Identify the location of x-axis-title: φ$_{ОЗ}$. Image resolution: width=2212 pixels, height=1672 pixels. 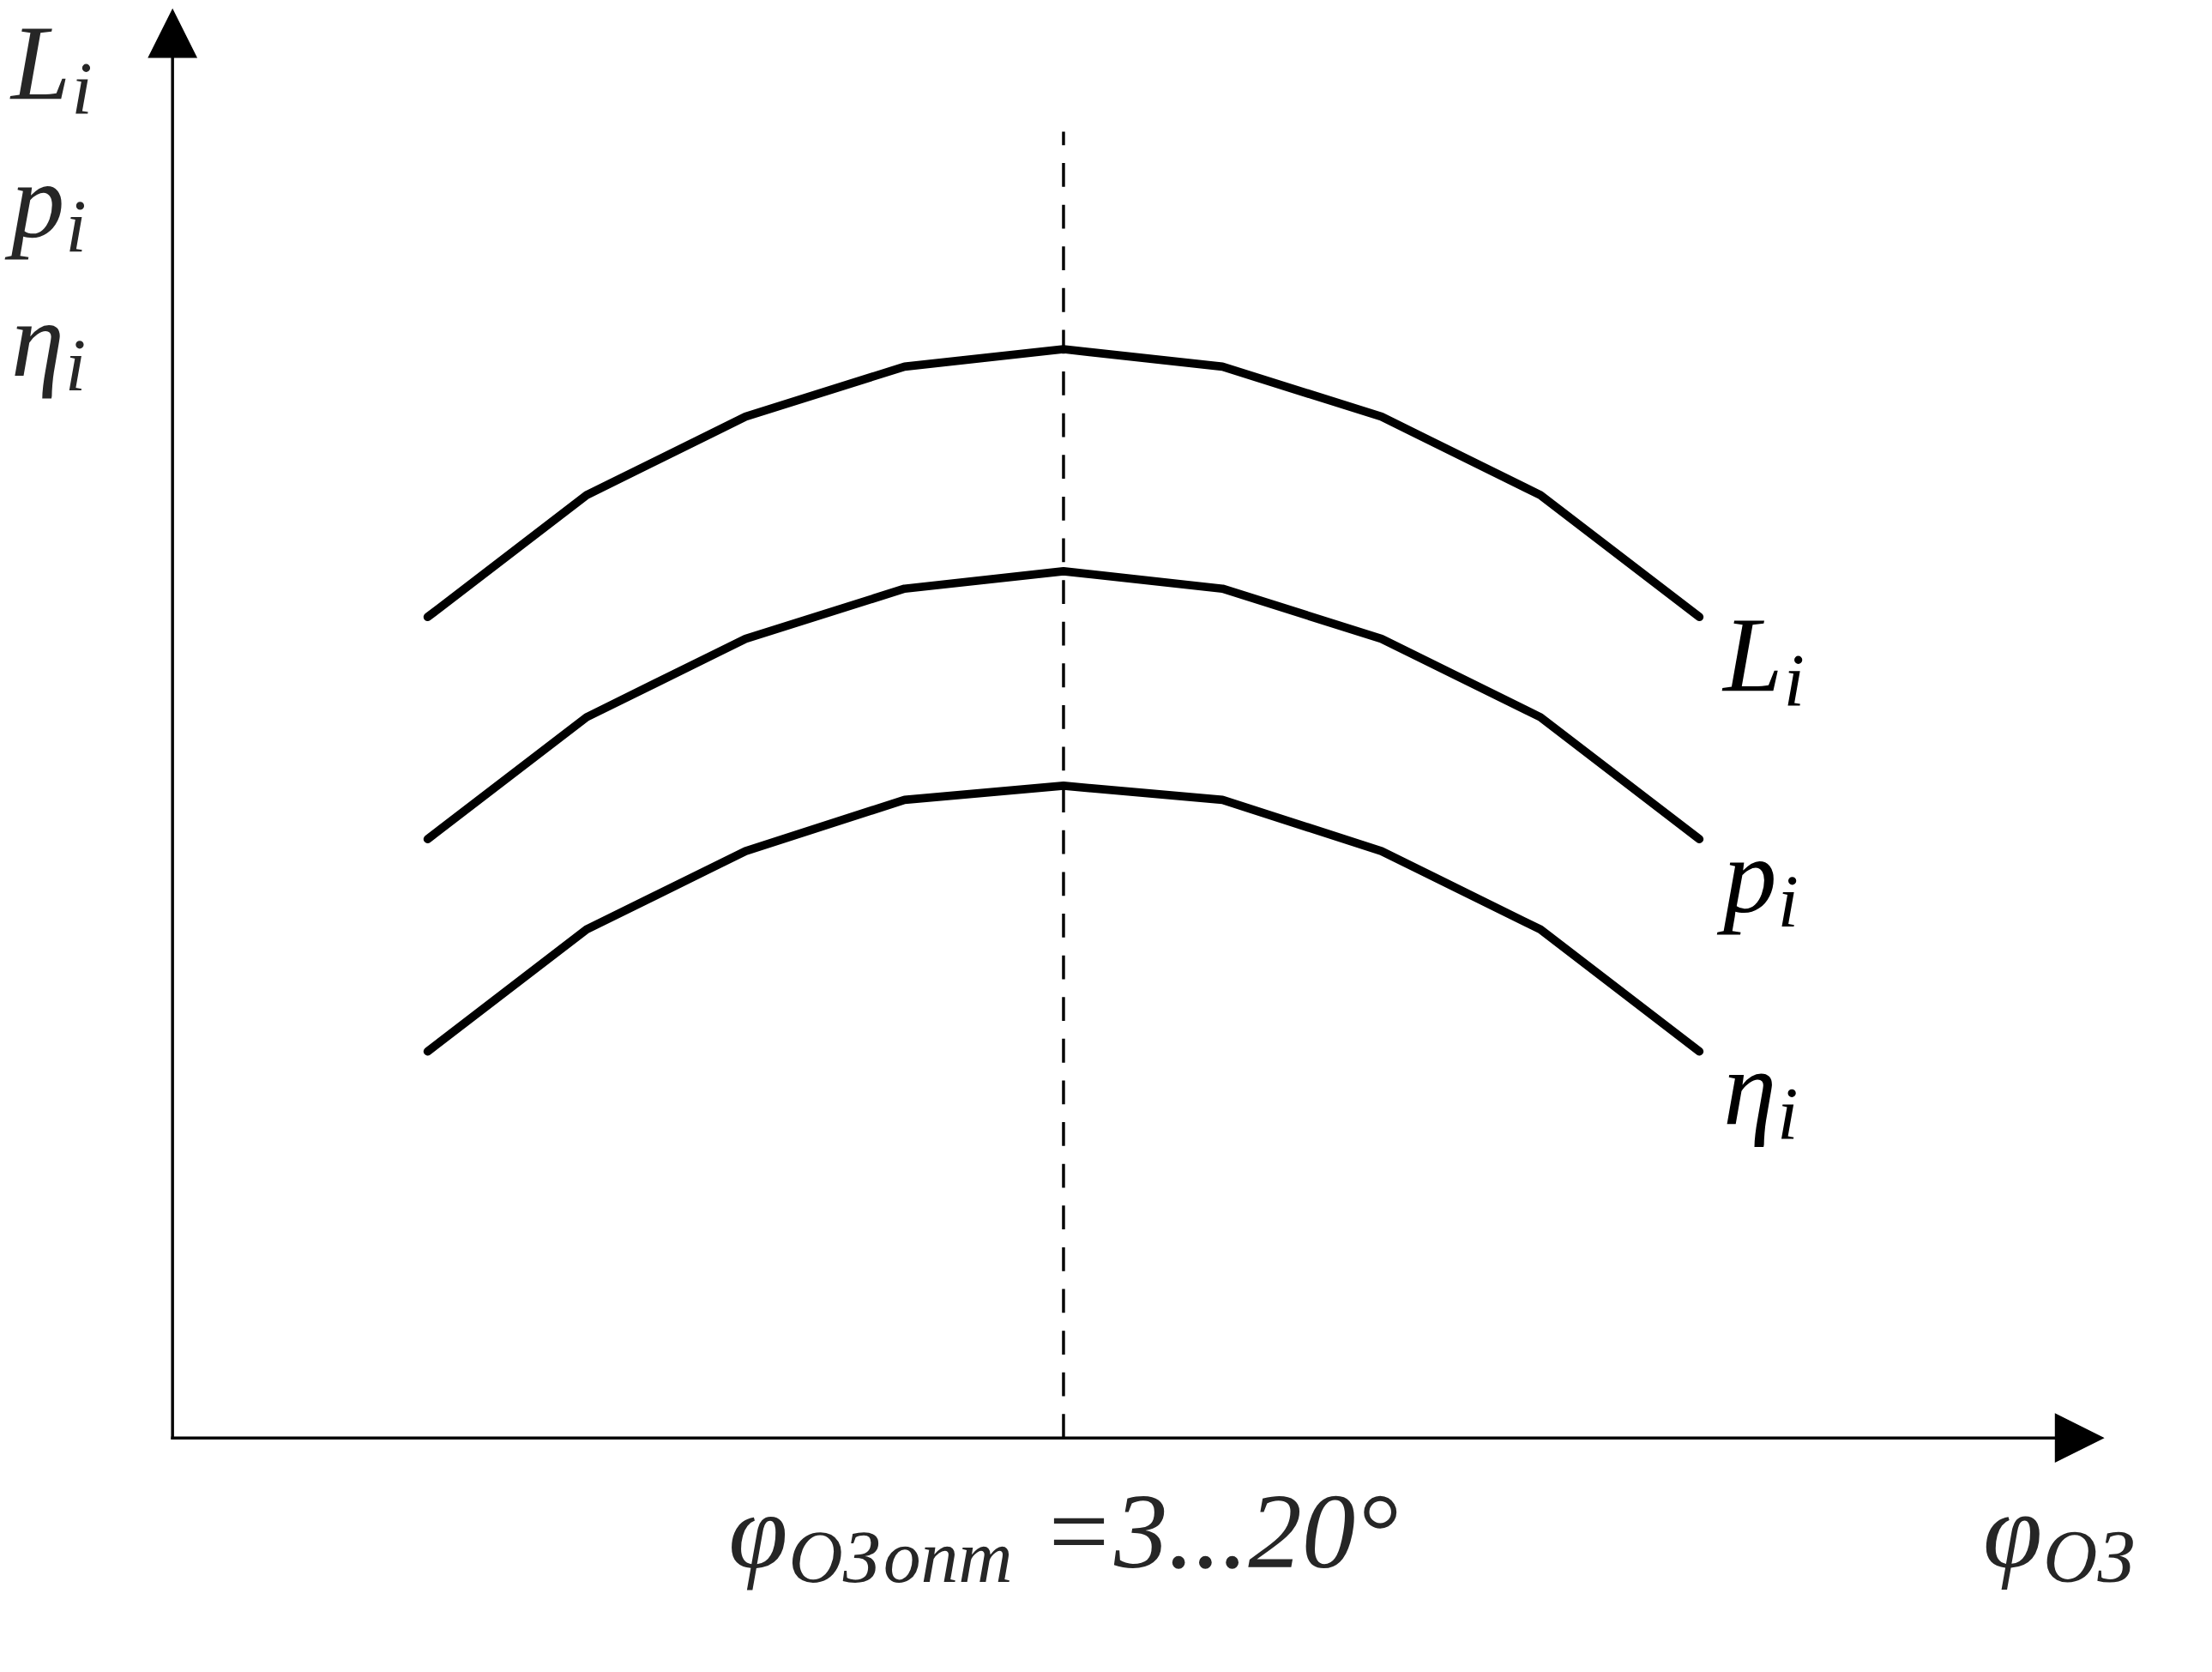
(2059, 1554).